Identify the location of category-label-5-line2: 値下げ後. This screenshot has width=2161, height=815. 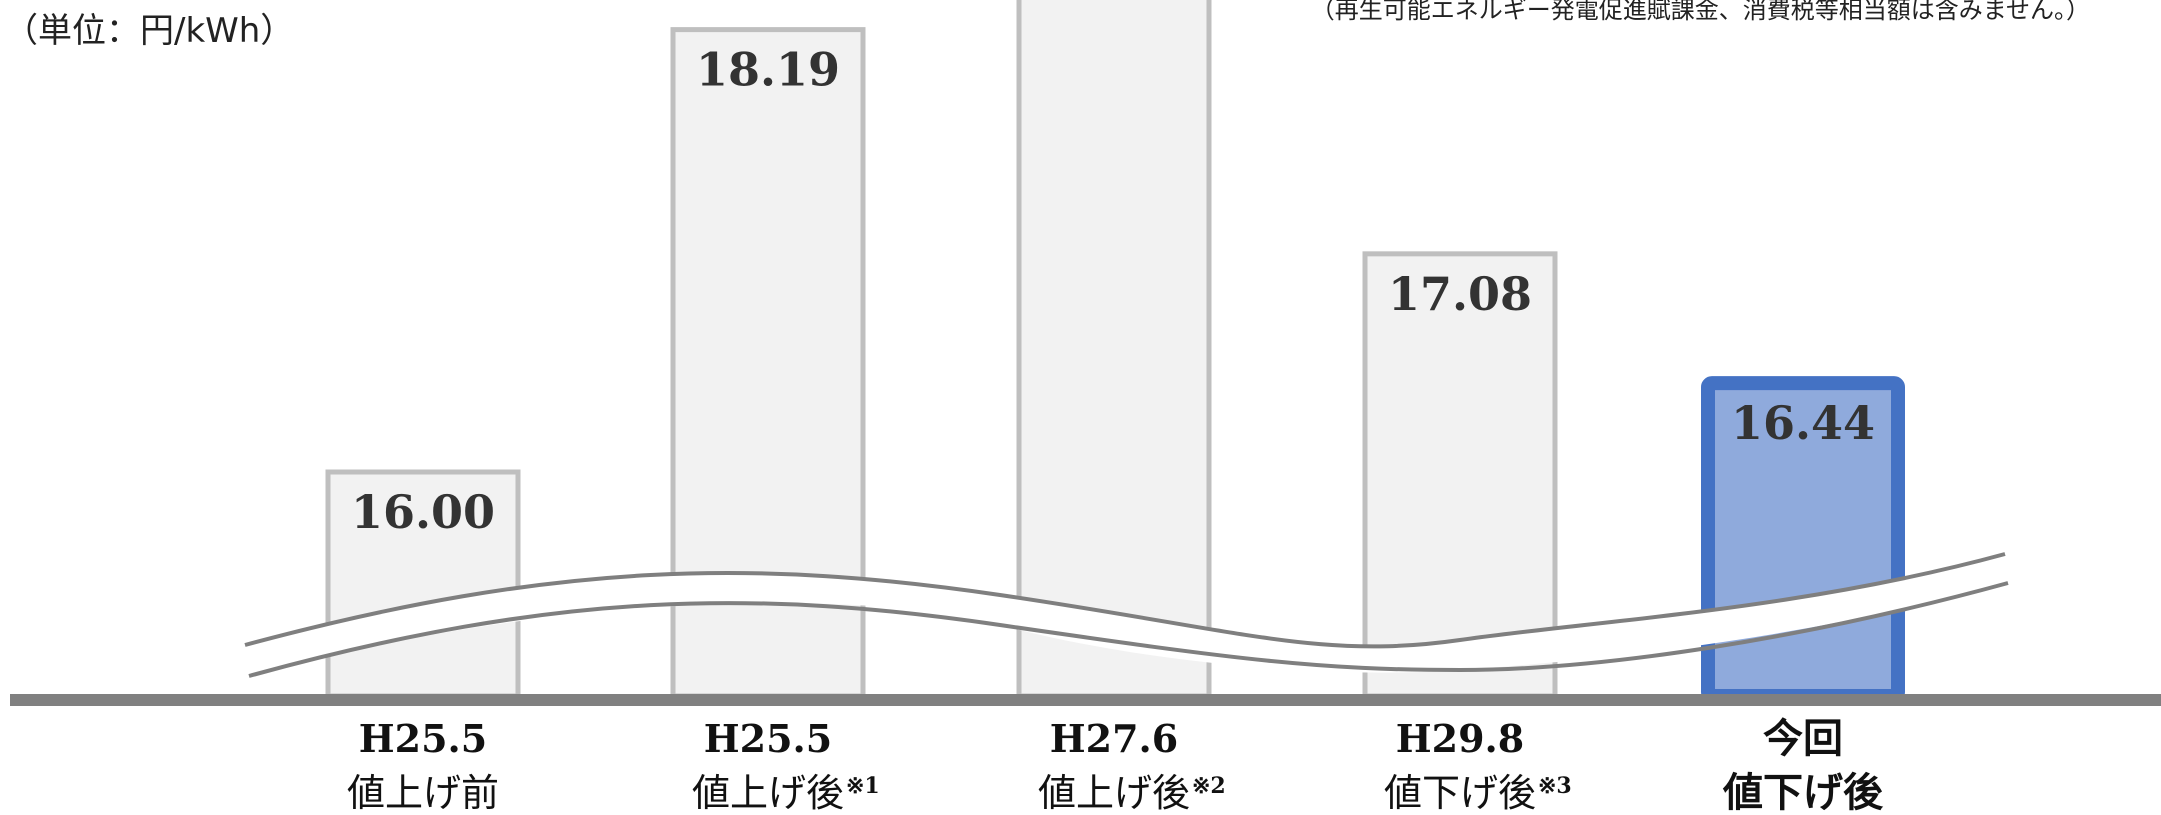
(1803, 792).